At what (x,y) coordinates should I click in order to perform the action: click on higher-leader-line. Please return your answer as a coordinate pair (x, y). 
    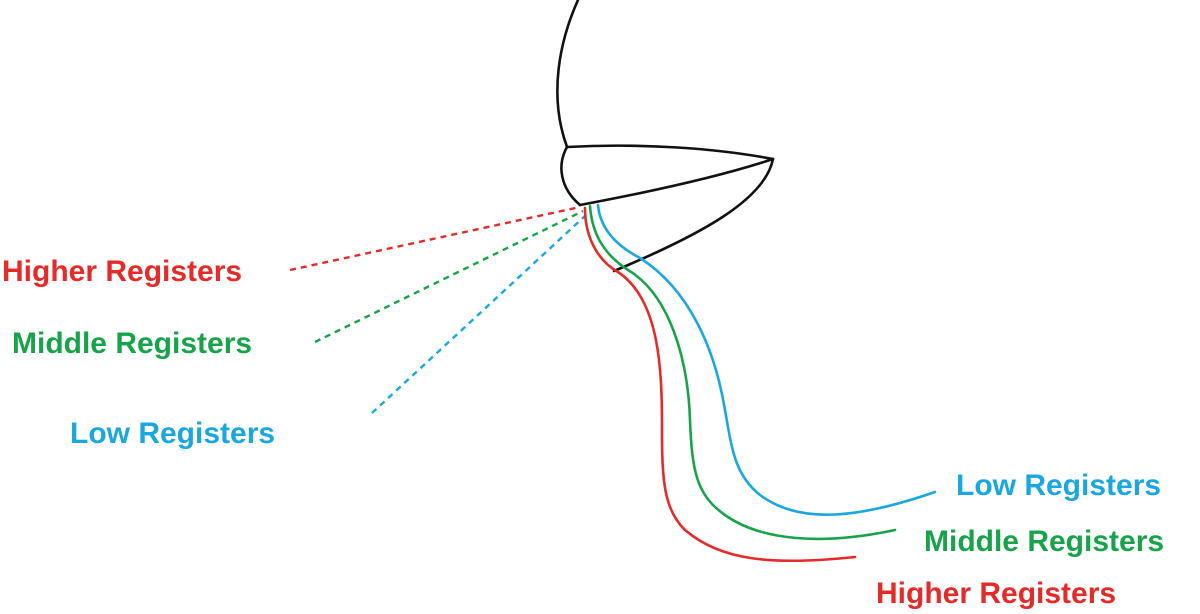
    Looking at the image, I should click on (435, 238).